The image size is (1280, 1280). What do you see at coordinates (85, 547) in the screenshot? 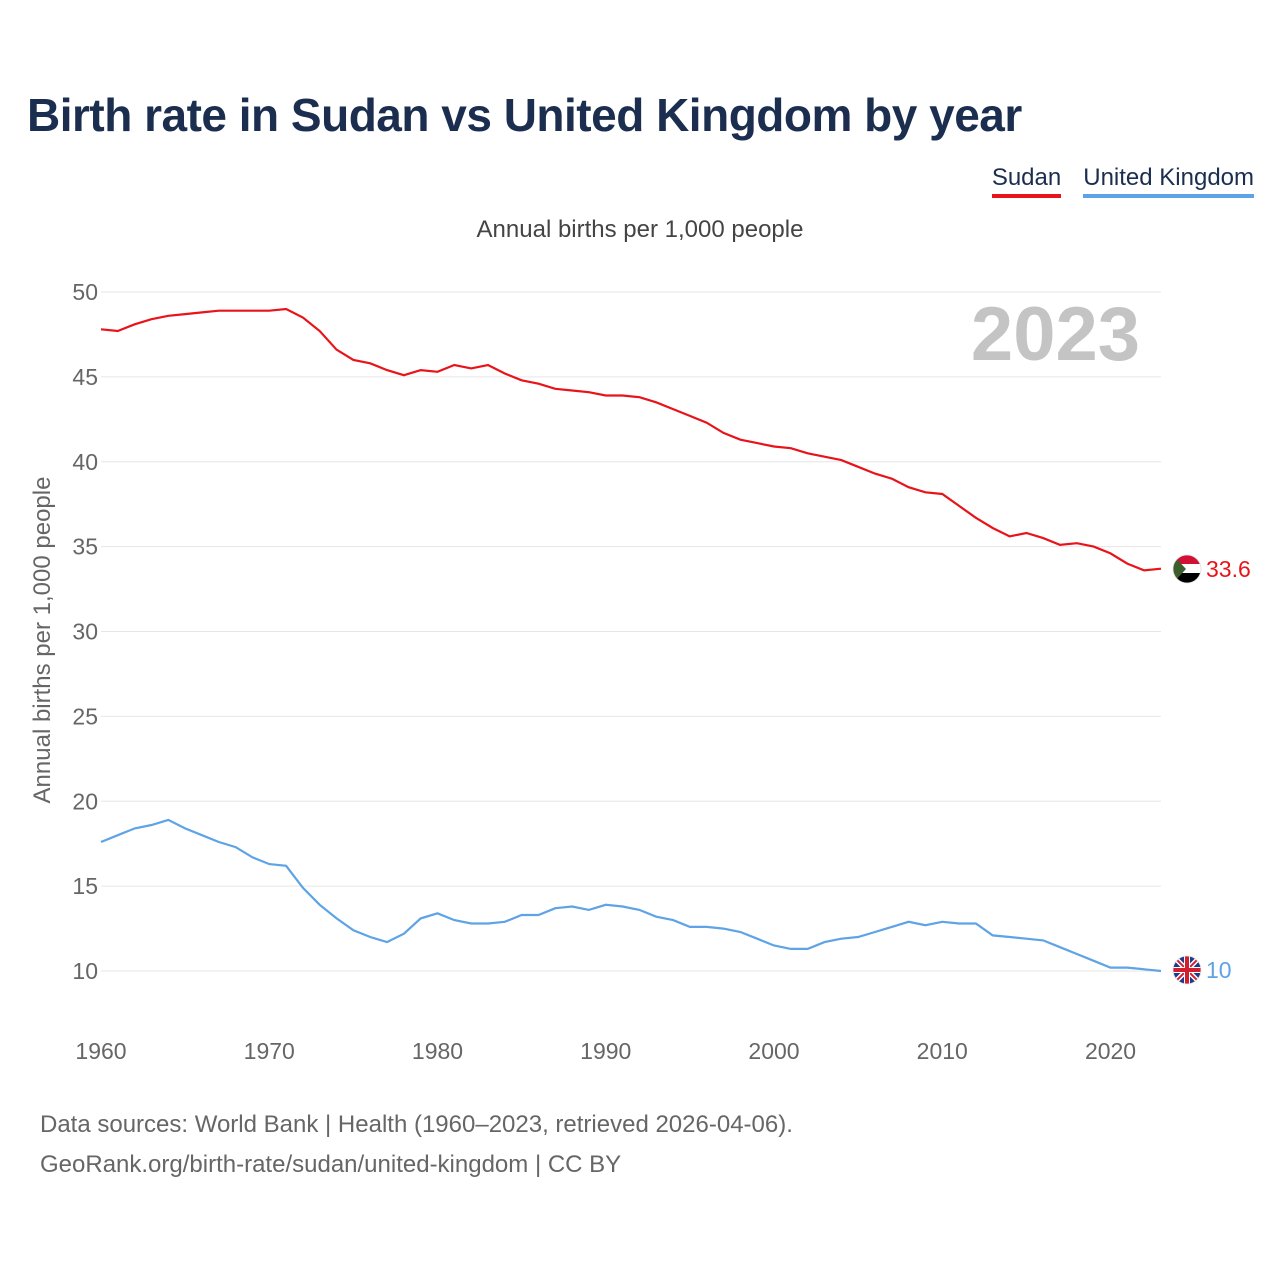
I see `y-tick-label-35: 35` at bounding box center [85, 547].